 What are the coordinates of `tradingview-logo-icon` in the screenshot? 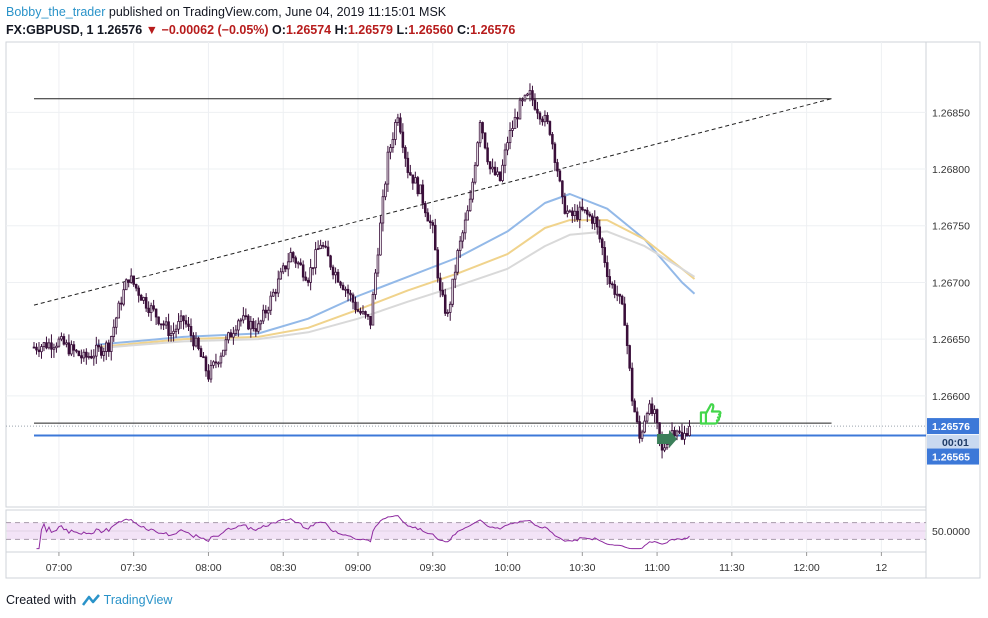 It's located at (92, 600).